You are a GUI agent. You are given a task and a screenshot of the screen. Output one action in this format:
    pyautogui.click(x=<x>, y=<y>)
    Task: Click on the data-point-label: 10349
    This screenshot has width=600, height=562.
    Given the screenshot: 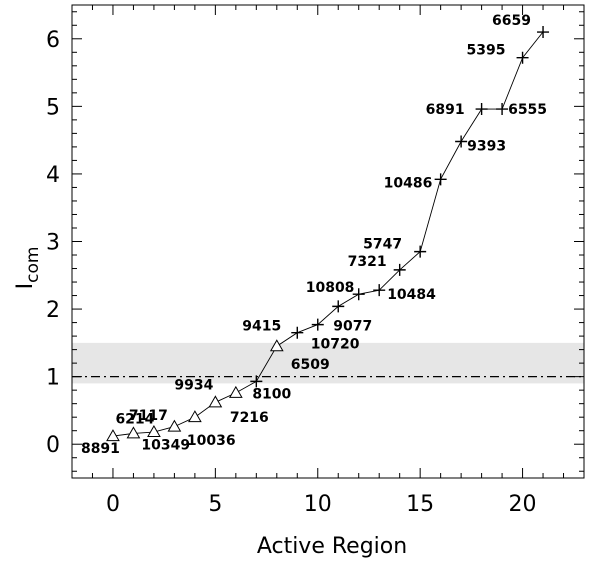 What is the action you would take?
    pyautogui.click(x=165, y=446)
    